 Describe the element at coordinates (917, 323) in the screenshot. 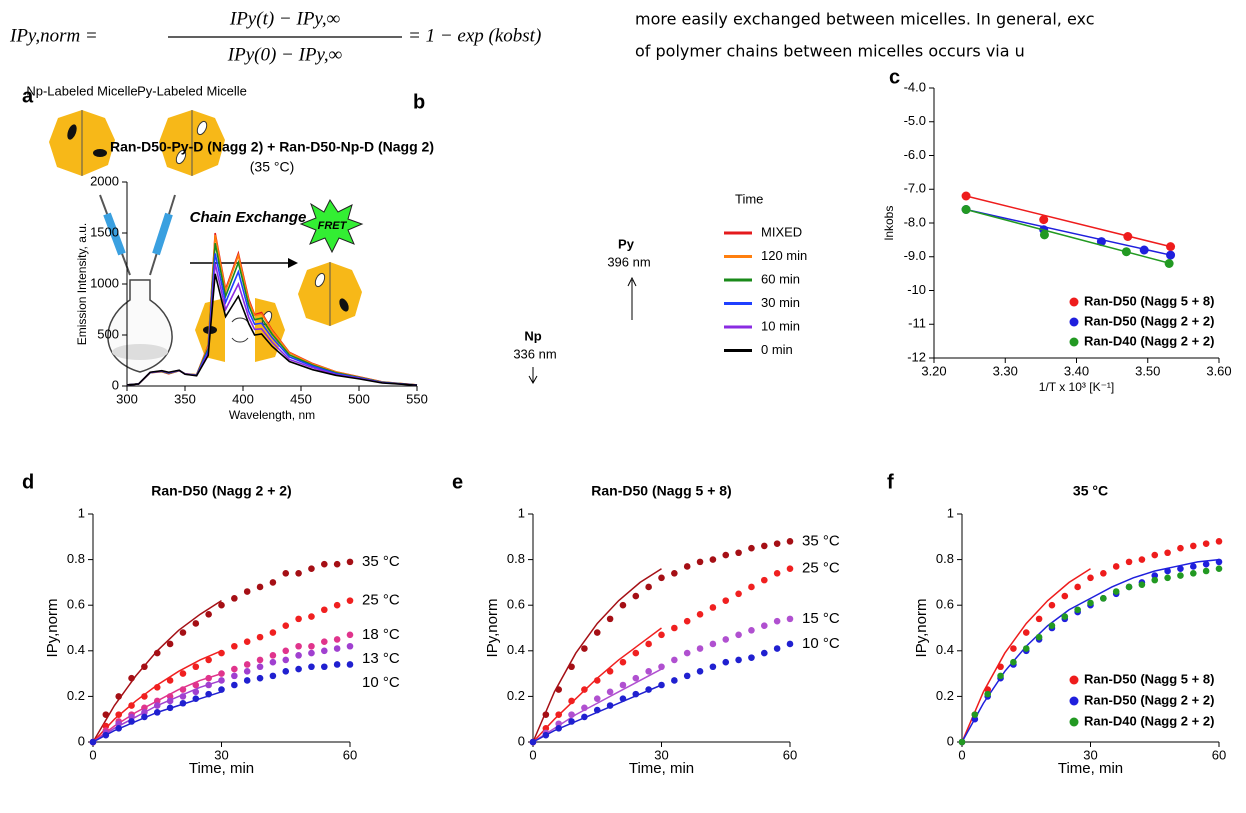

I see `y-tick-label: -11` at that location.